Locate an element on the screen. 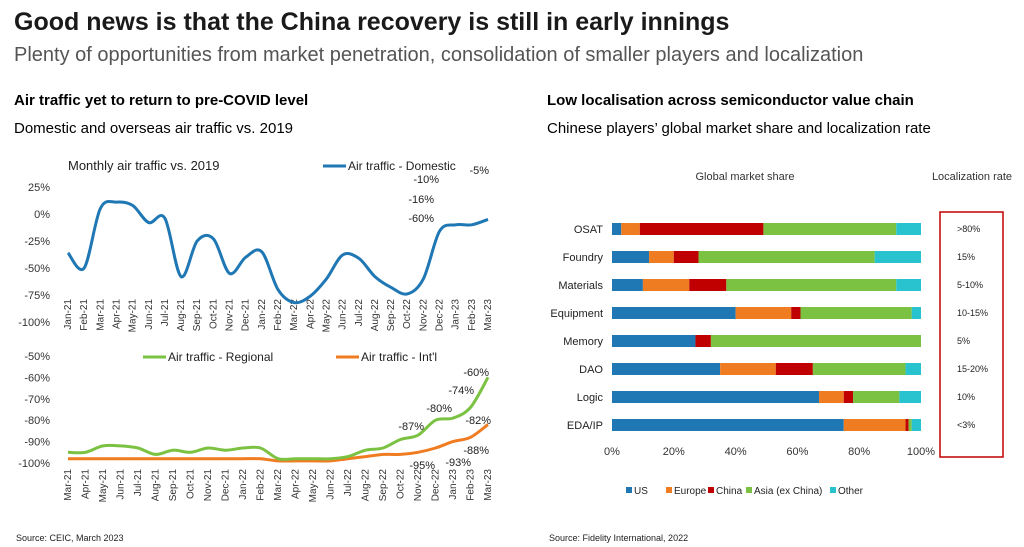 This screenshot has width=1024, height=547. x-tick-label: 40% is located at coordinates (736, 452).